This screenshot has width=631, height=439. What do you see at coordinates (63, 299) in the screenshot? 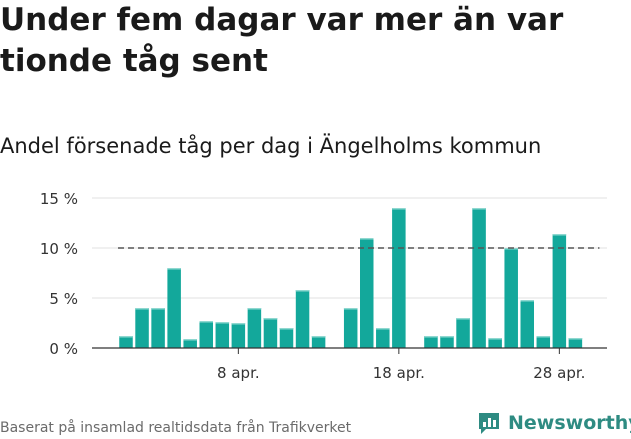
I see `y-tick-label: 5 %` at bounding box center [63, 299].